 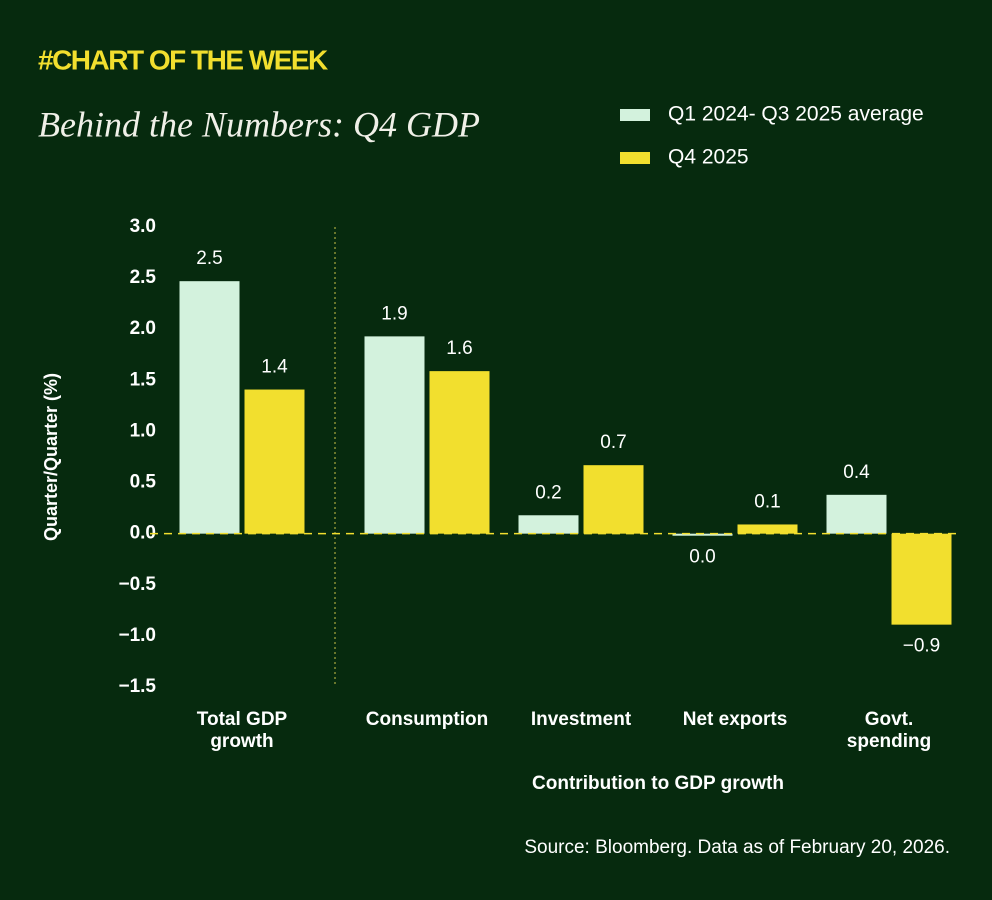 What do you see at coordinates (143, 430) in the screenshot?
I see `y-tick-label: 1.0` at bounding box center [143, 430].